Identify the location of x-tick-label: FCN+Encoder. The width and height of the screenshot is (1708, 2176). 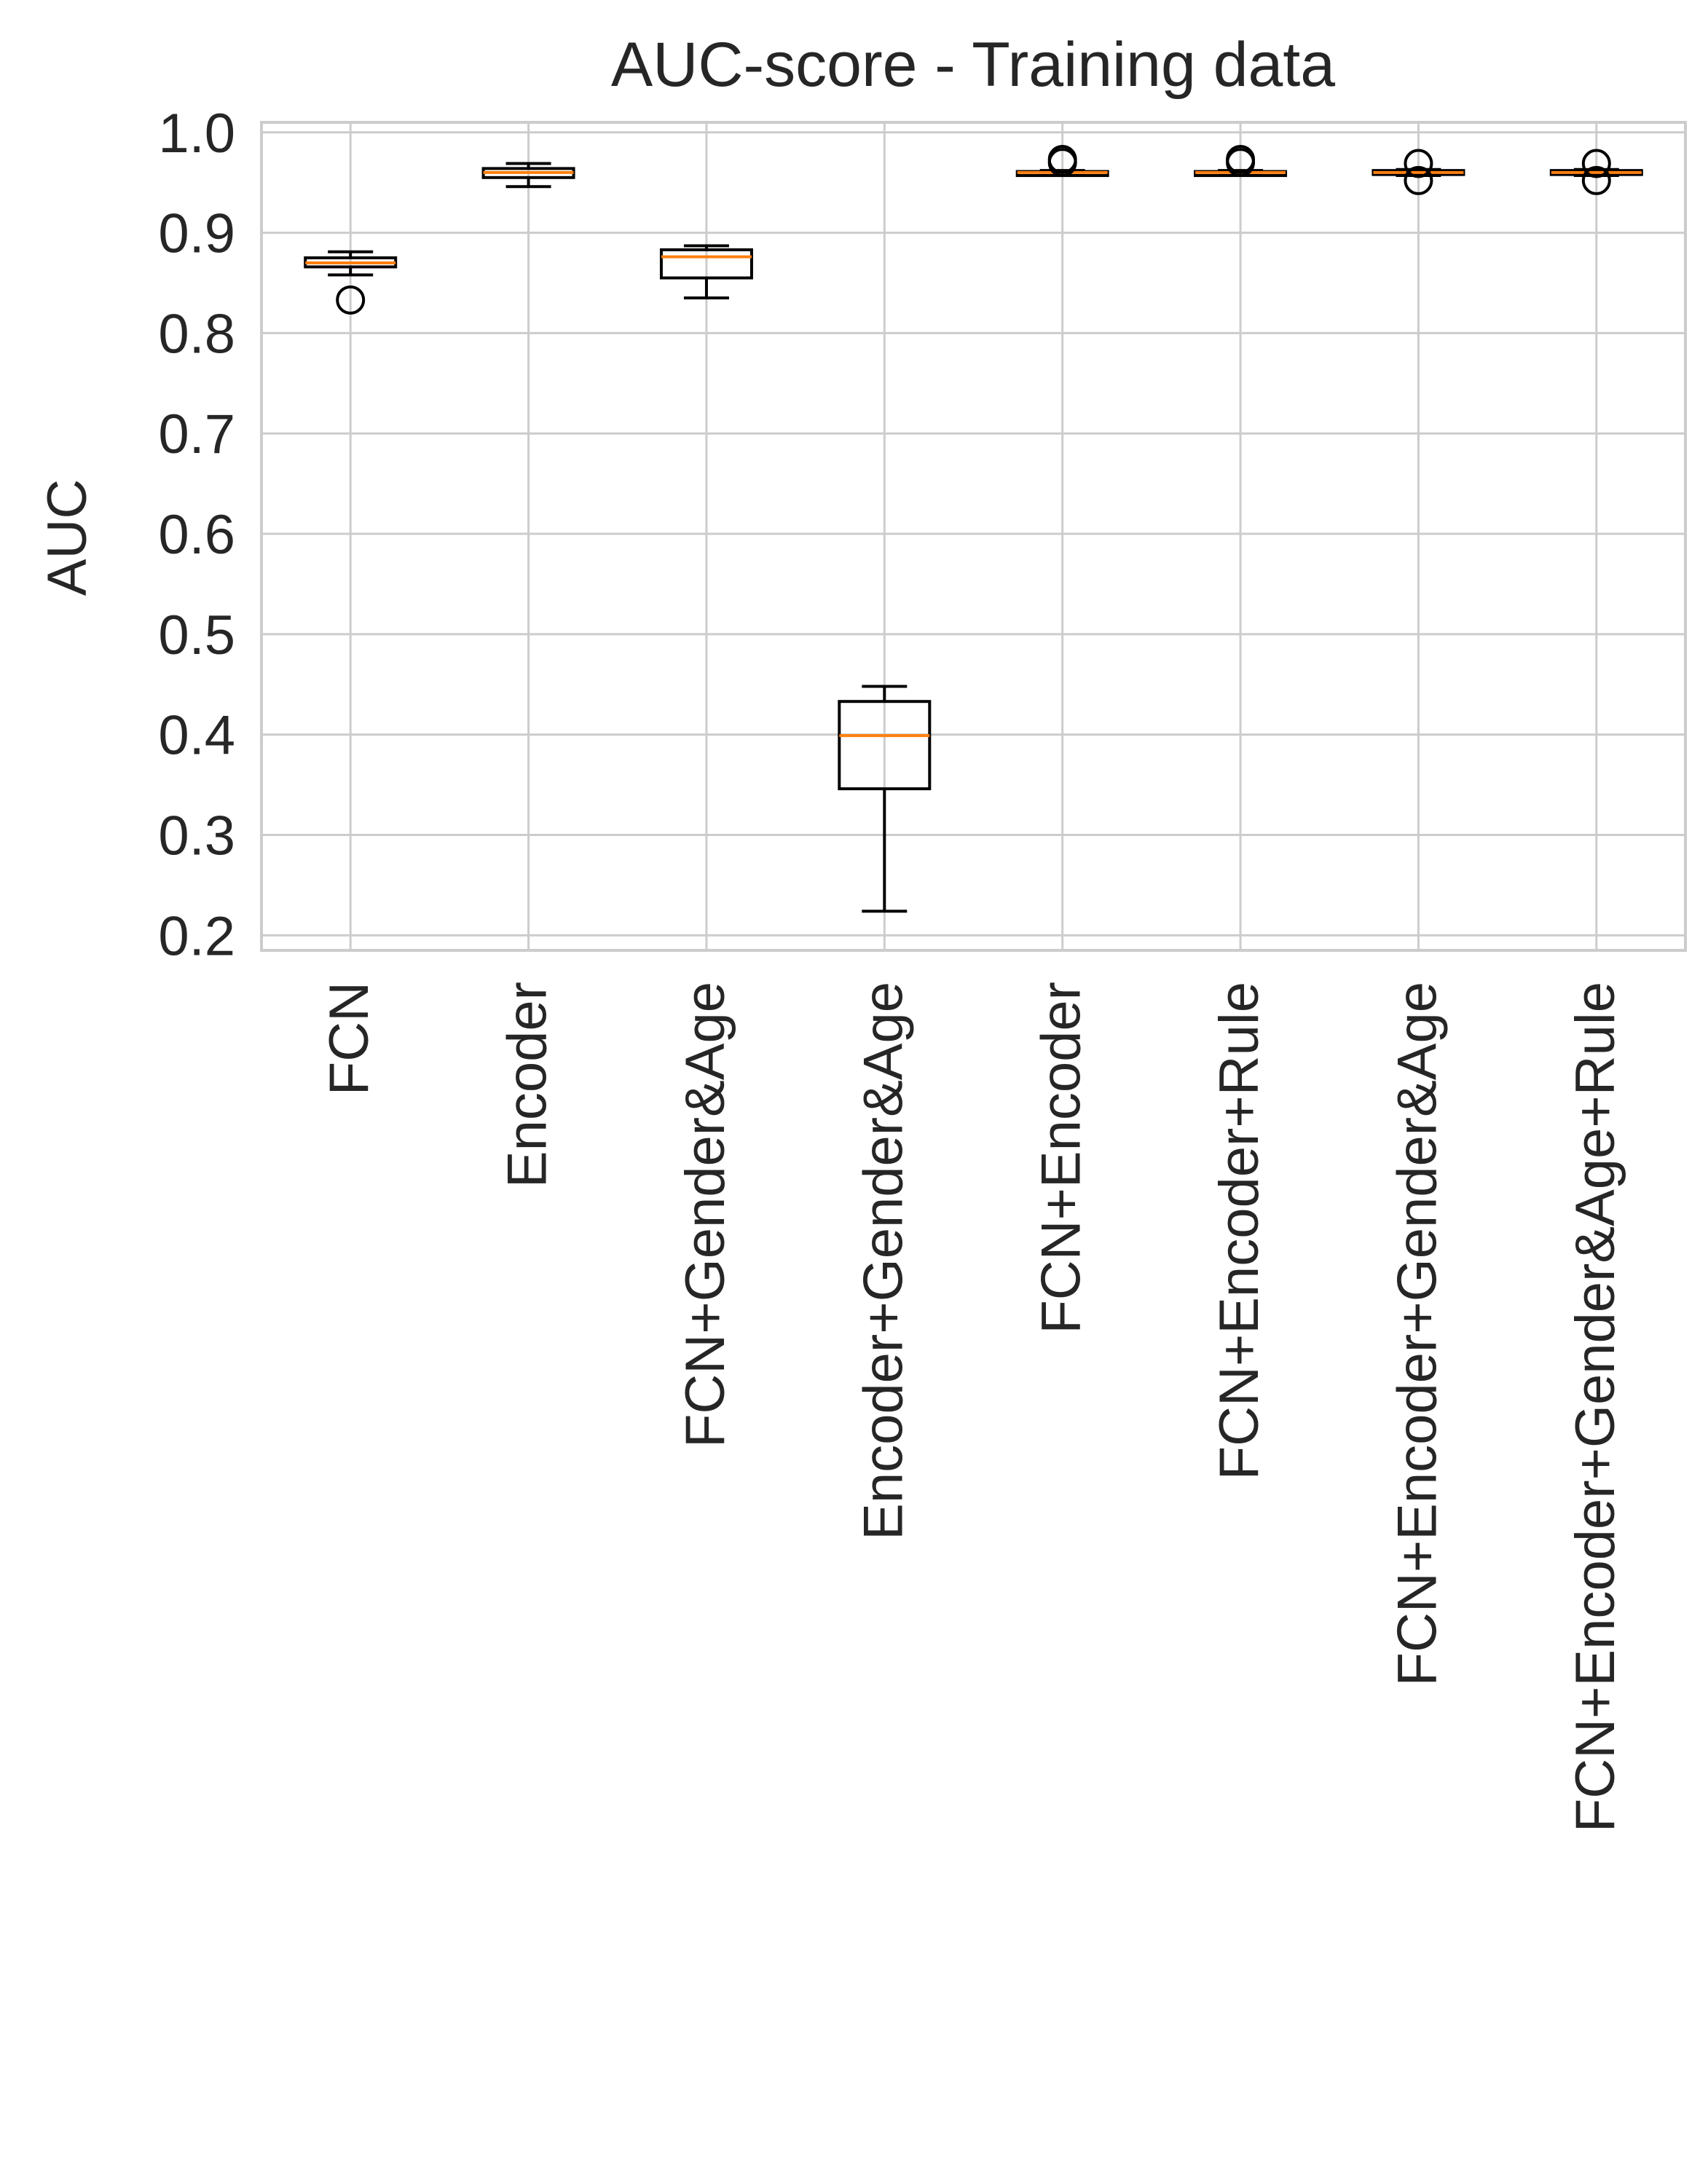
(1062, 1158).